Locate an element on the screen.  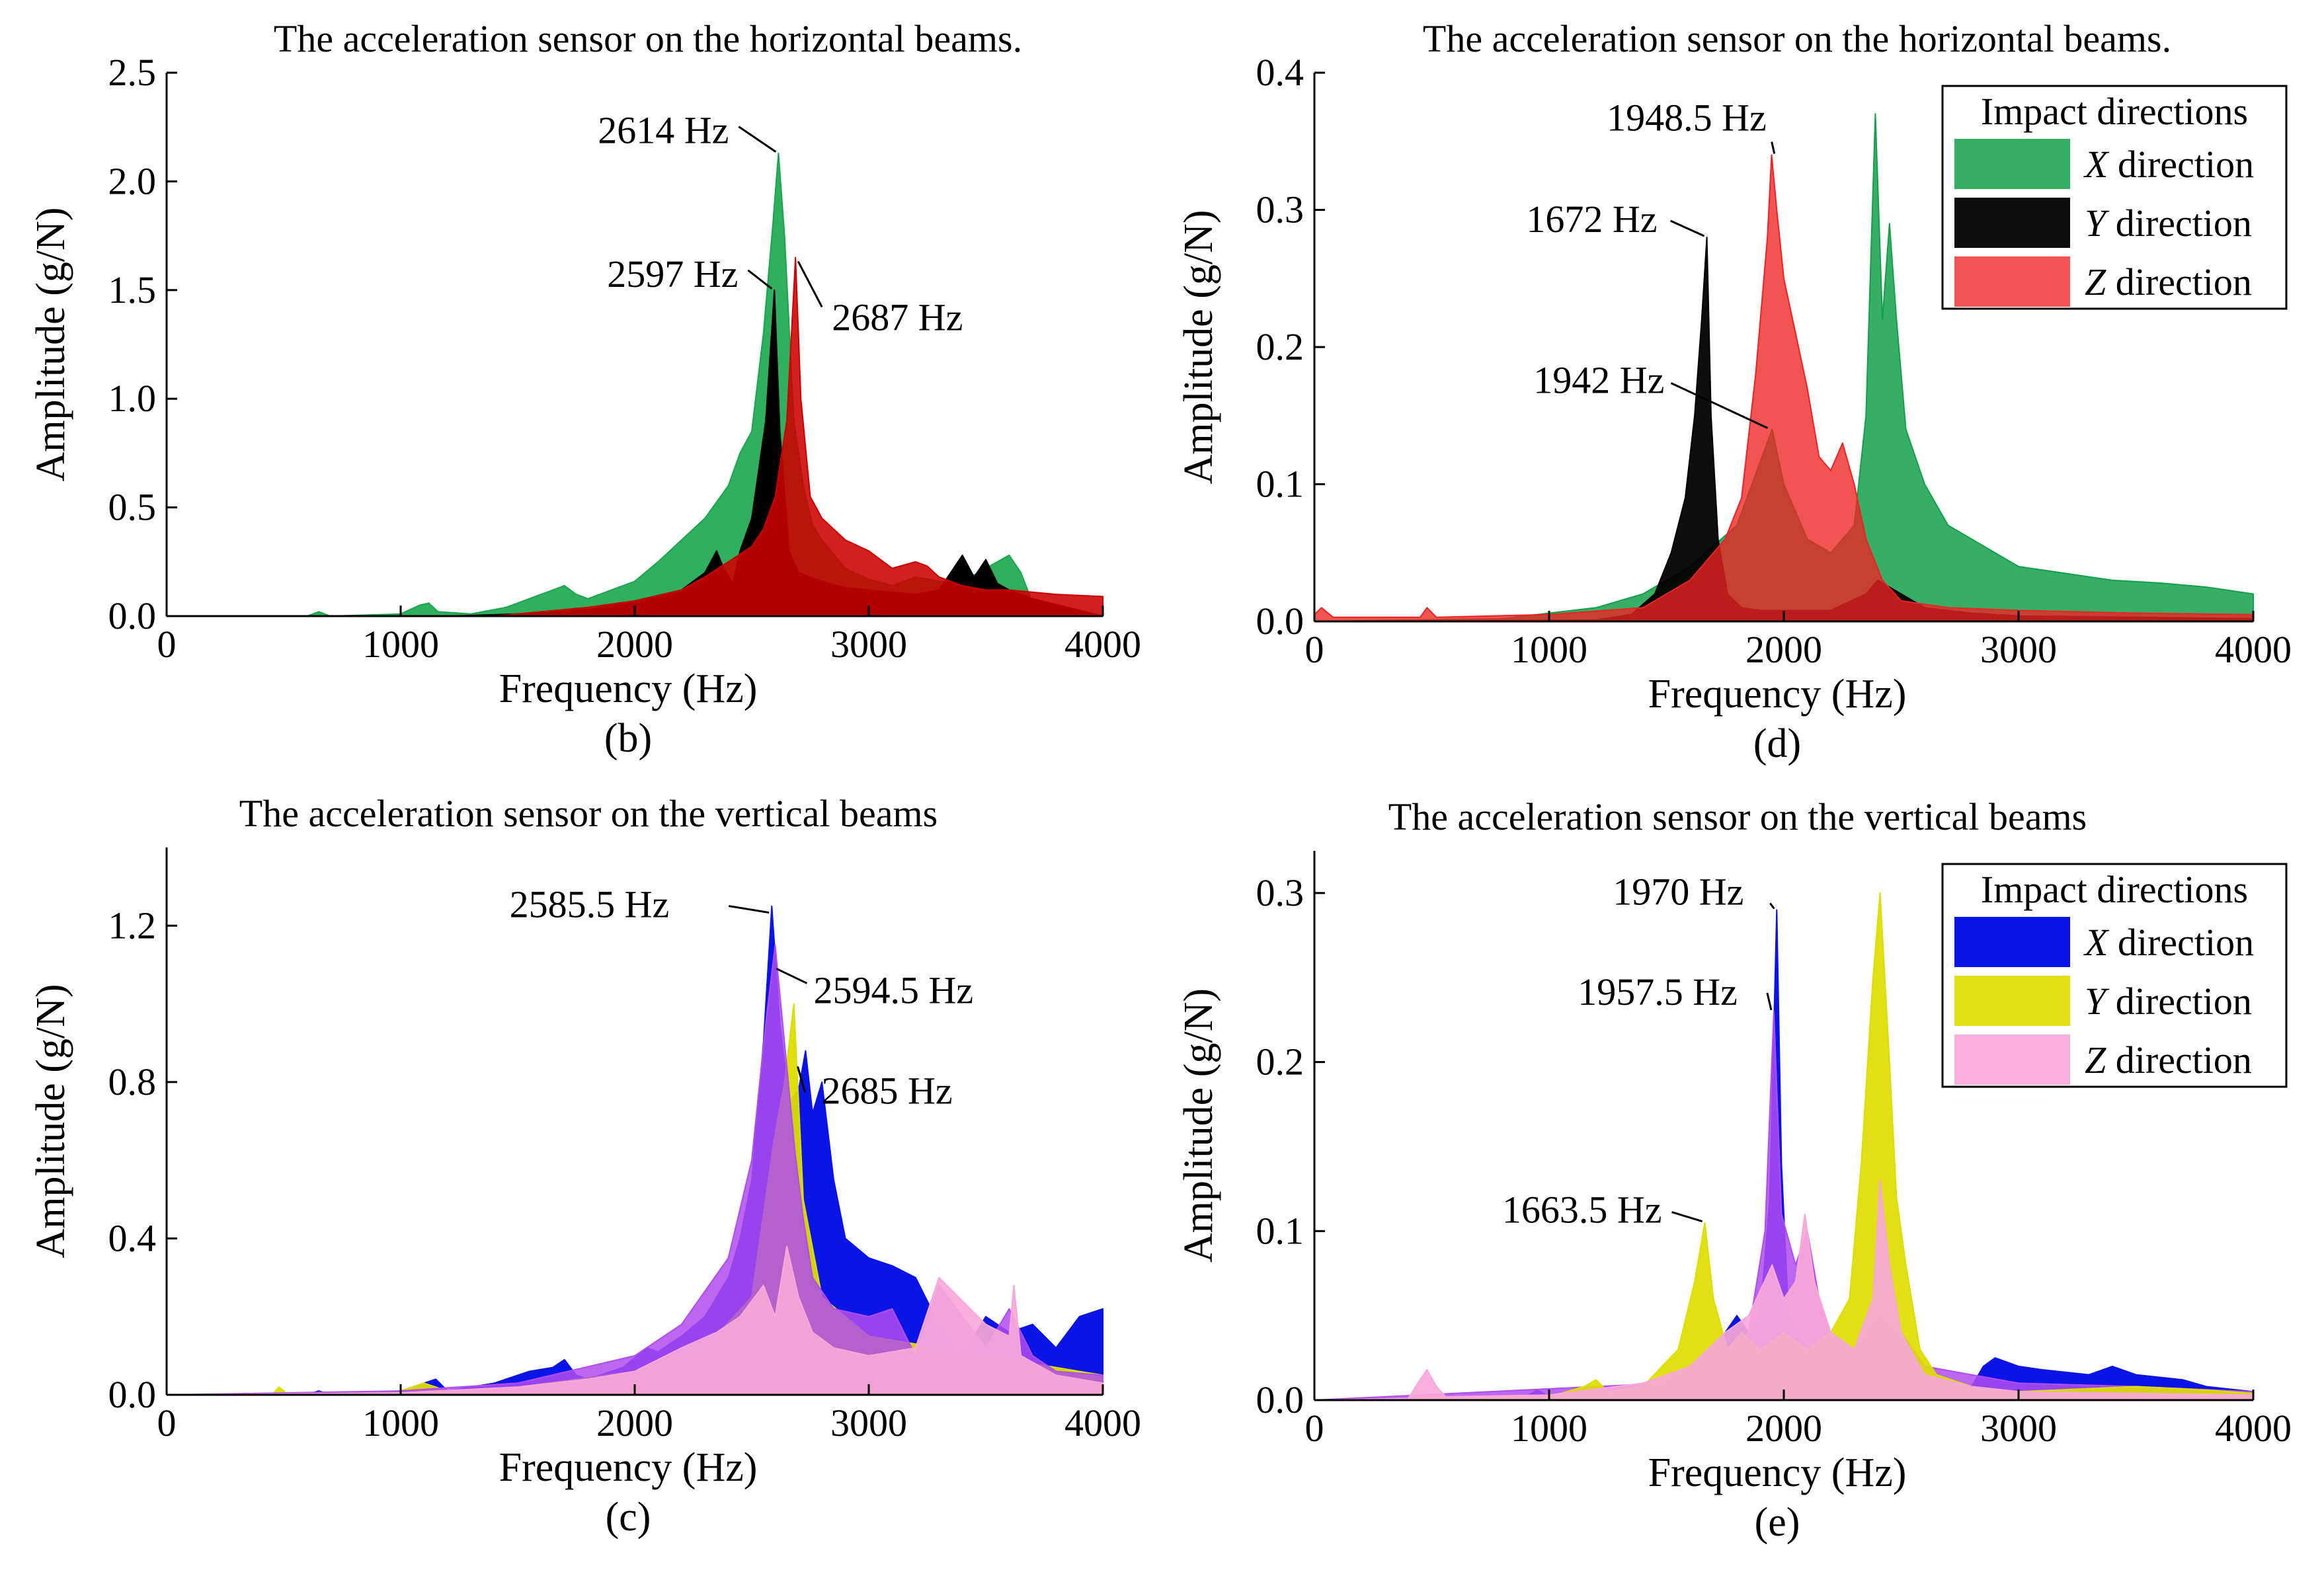
annotation-label: 1957.5 Hz is located at coordinates (1658, 991).